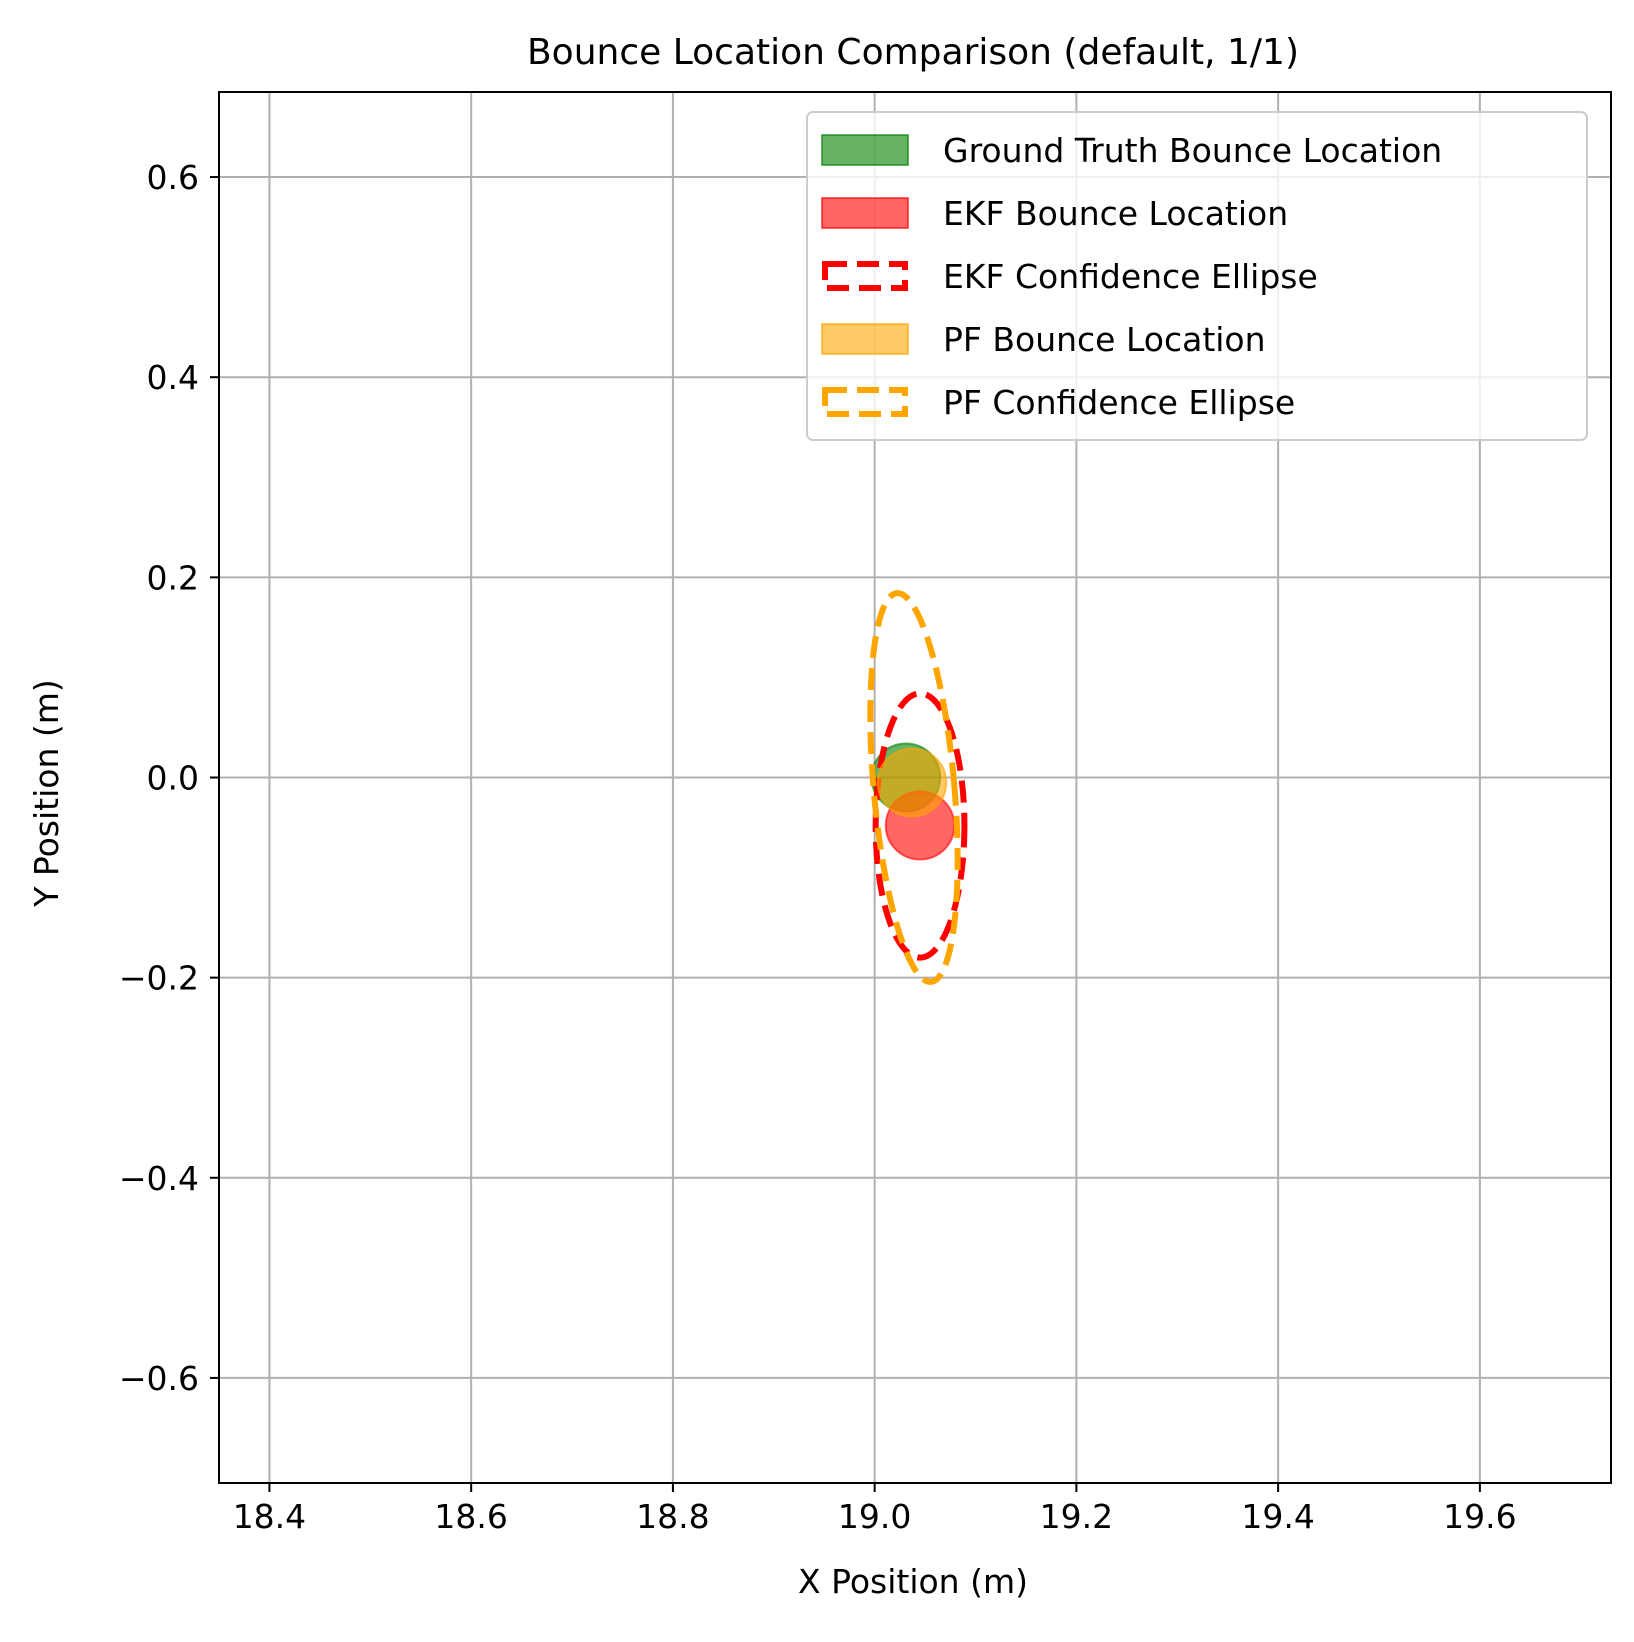 The height and width of the screenshot is (1642, 1634). What do you see at coordinates (46, 793) in the screenshot?
I see `y-axis-label: Y Position (m)` at bounding box center [46, 793].